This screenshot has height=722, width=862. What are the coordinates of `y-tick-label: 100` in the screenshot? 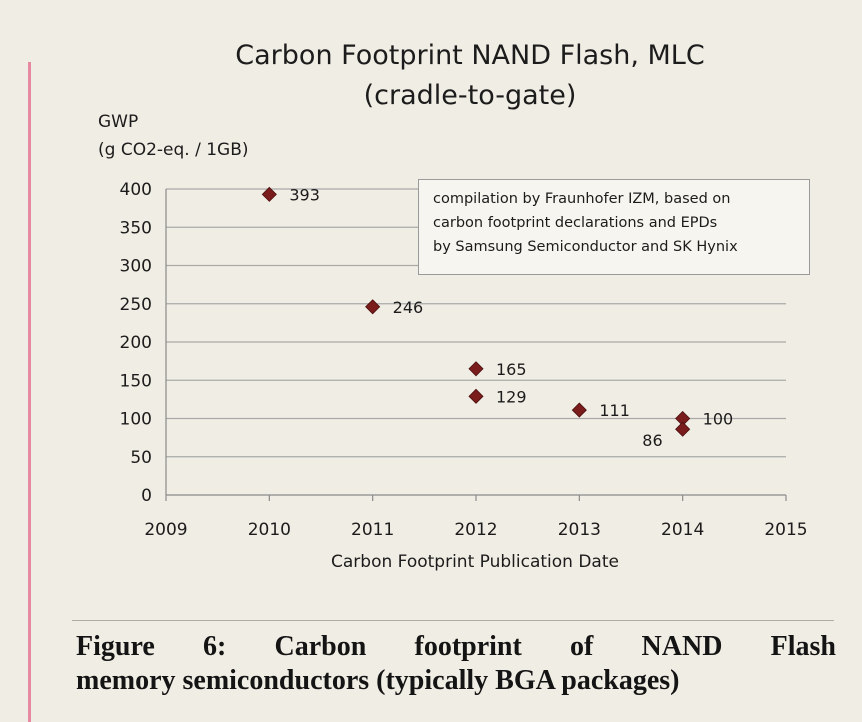 It's located at (136, 420).